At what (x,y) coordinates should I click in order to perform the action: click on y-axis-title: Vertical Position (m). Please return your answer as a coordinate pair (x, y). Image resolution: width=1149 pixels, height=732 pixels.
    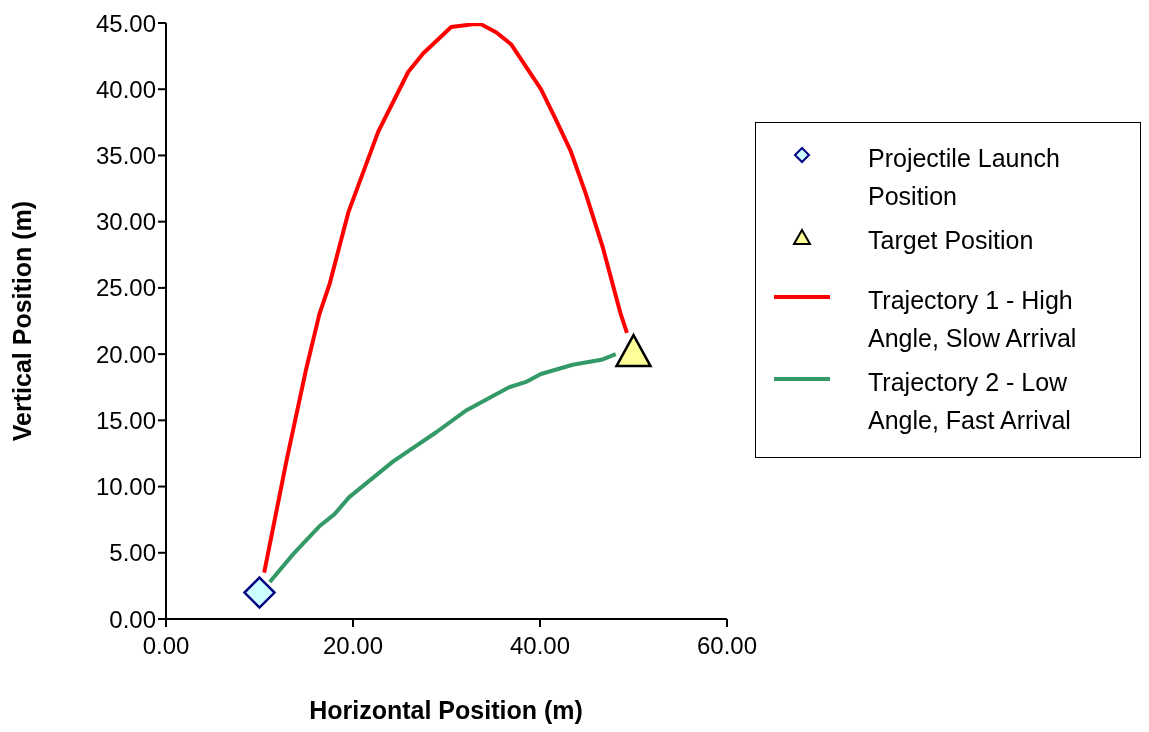
    Looking at the image, I should click on (21, 321).